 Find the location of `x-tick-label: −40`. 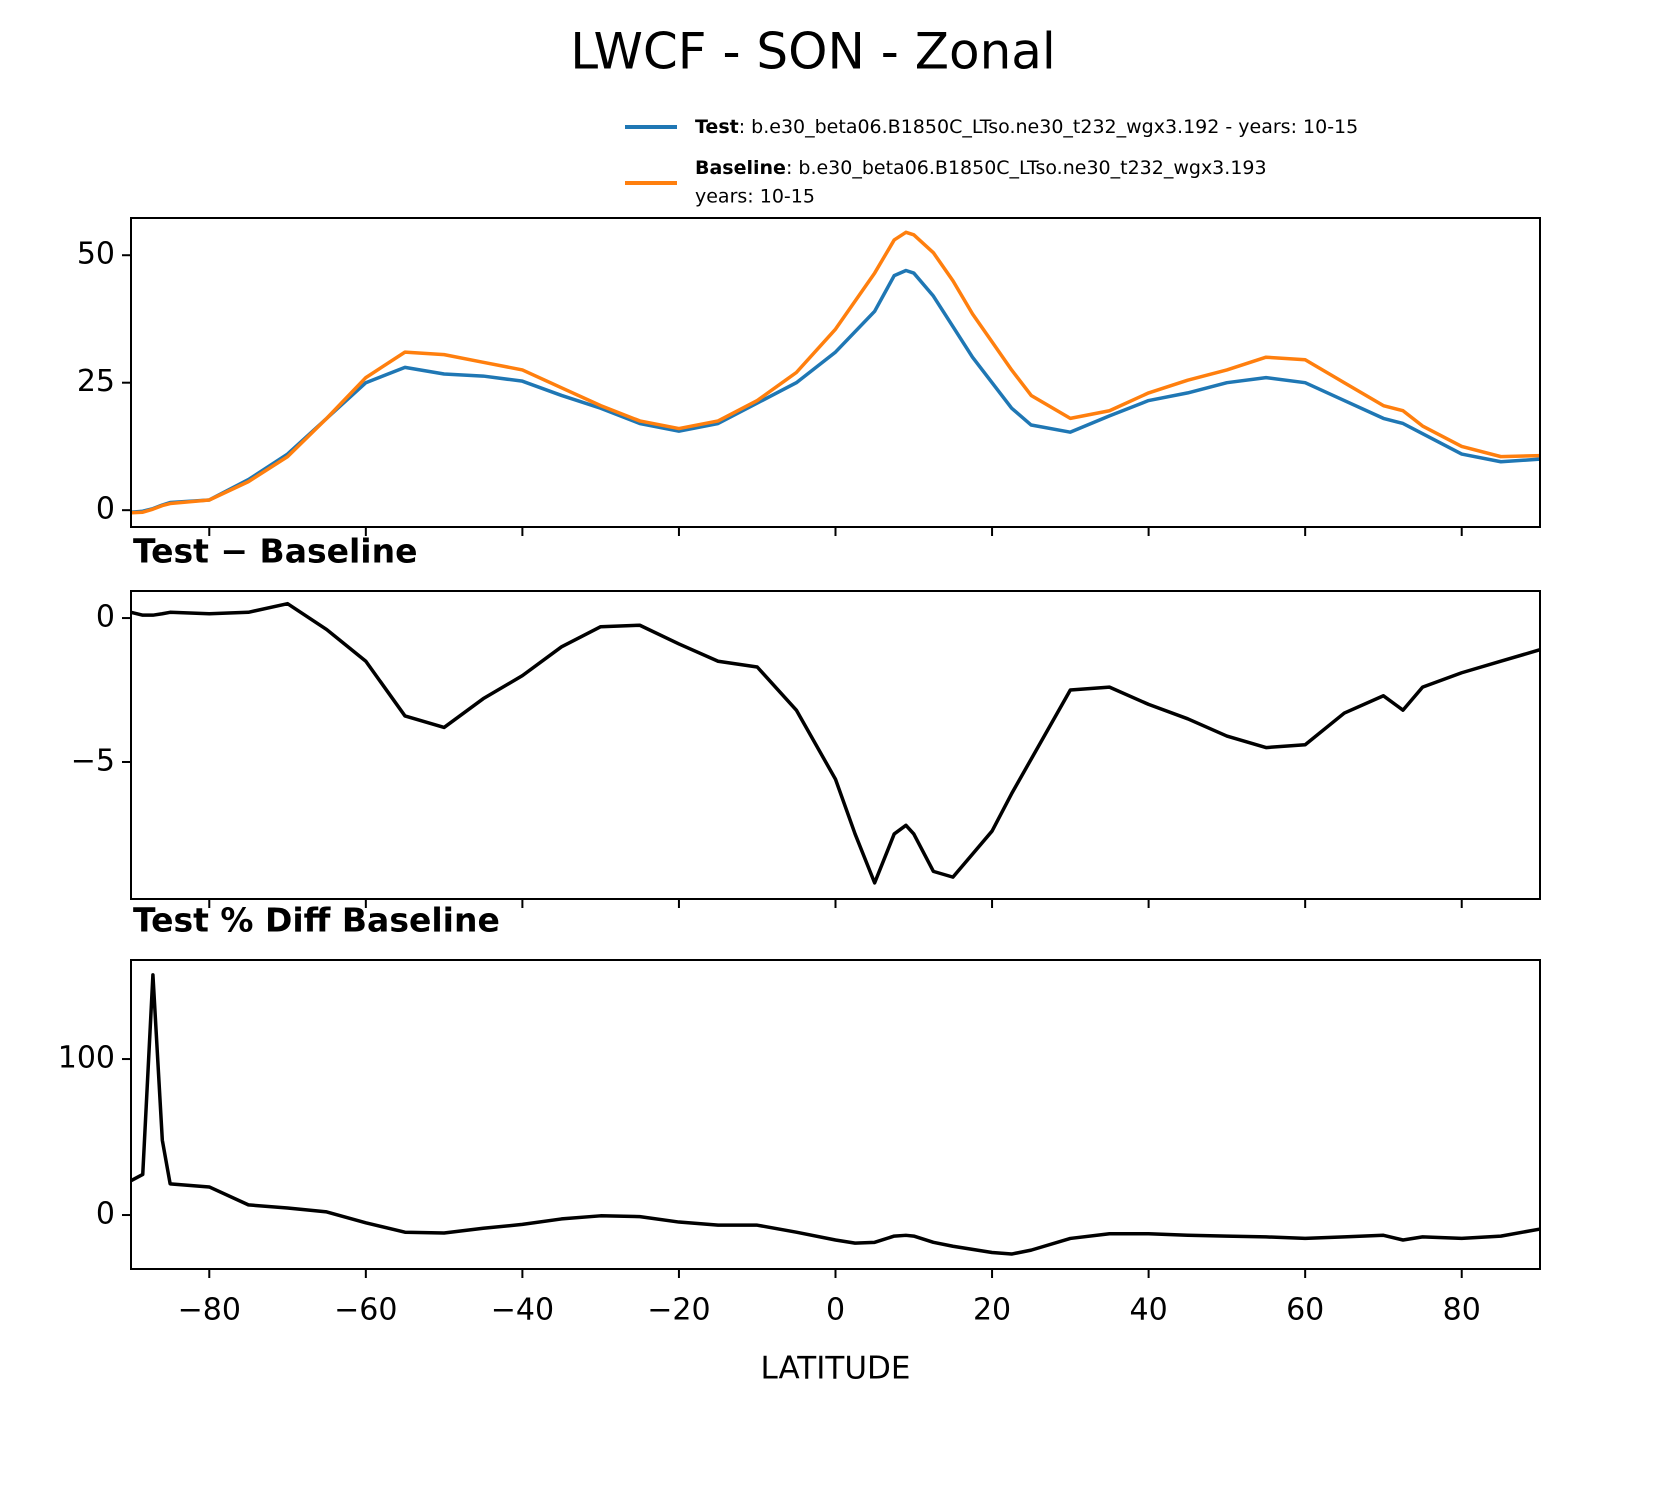

x-tick-label: −40 is located at coordinates (522, 1310).